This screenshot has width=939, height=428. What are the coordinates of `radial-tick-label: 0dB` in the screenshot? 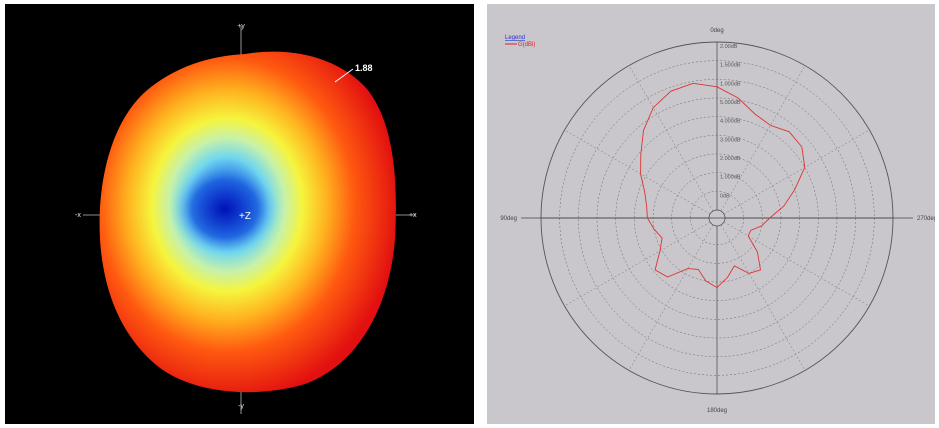 It's located at (725, 196).